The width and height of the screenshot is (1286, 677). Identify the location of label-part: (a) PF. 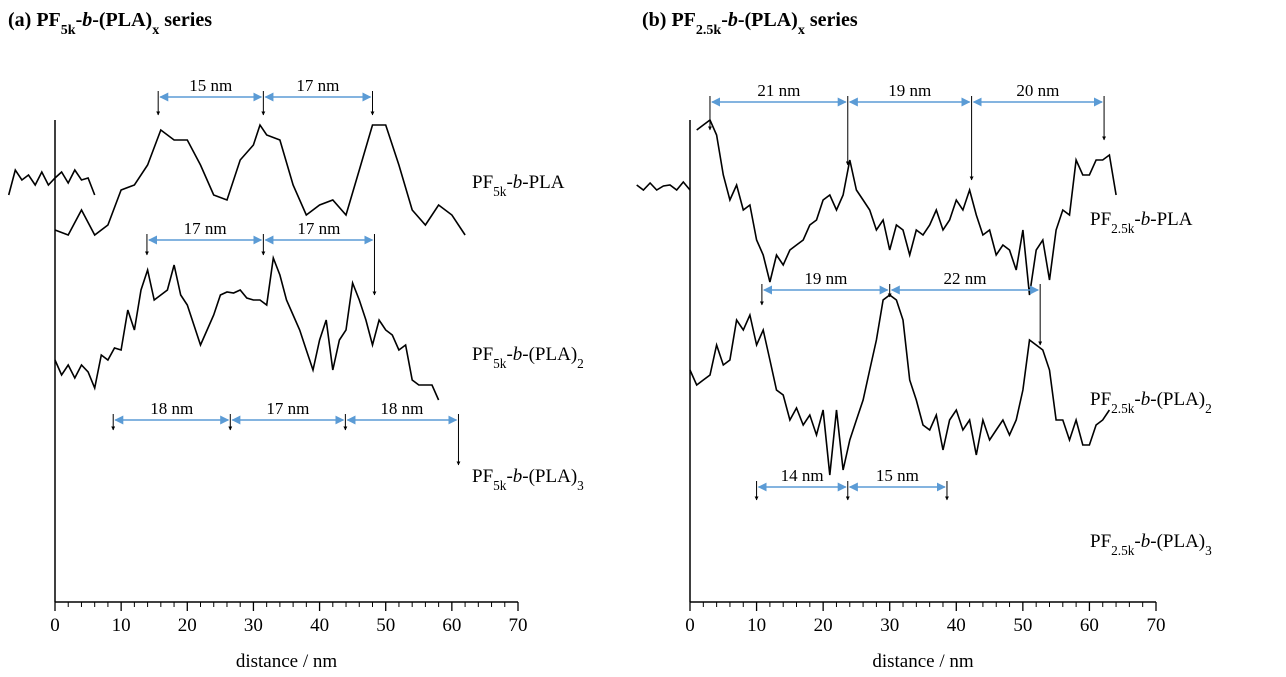
(34, 20).